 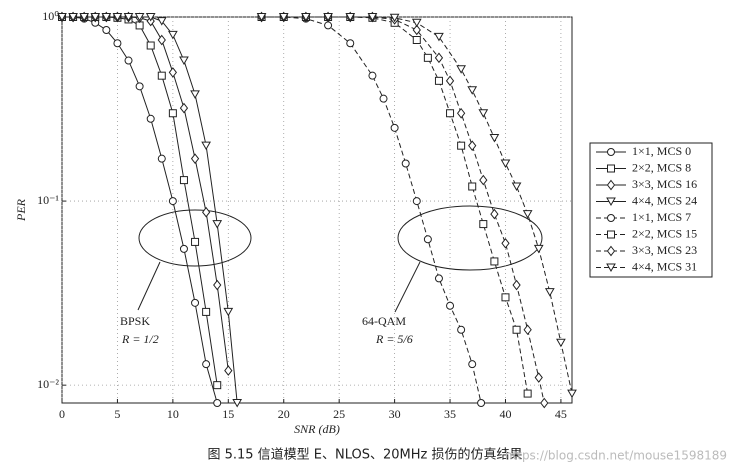 What do you see at coordinates (664, 200) in the screenshot?
I see `legend-label: 4×4, MCS 24` at bounding box center [664, 200].